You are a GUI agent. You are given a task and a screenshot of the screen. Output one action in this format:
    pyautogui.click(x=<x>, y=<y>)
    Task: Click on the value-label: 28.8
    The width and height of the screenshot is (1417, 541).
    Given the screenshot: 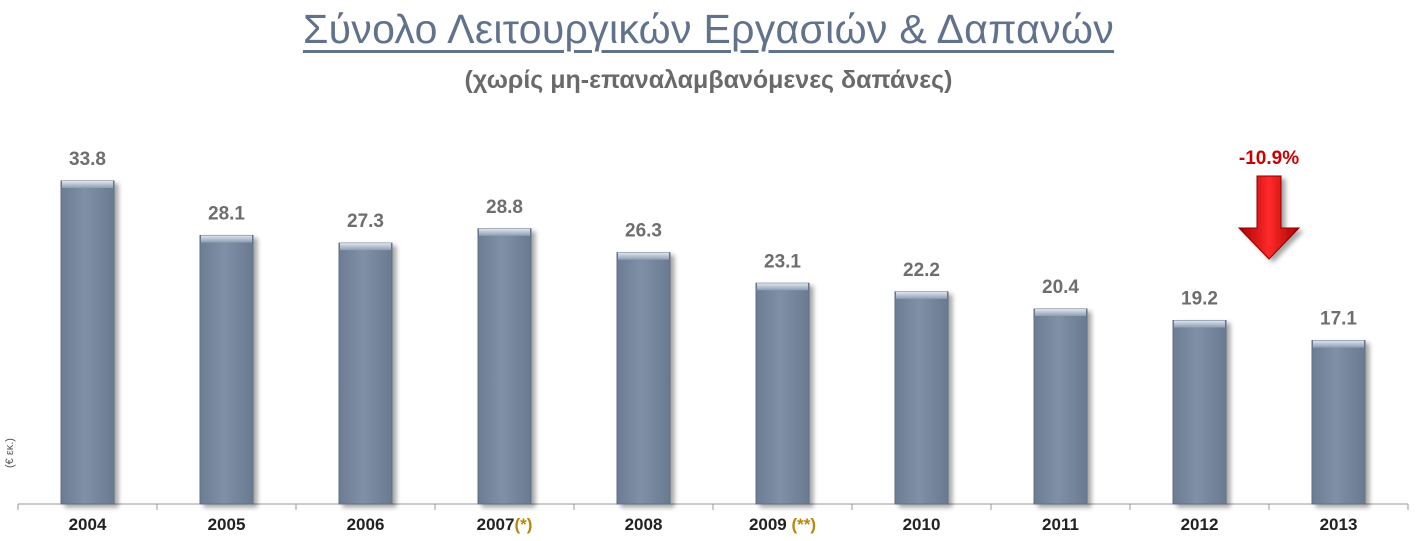 What is the action you would take?
    pyautogui.click(x=504, y=207)
    